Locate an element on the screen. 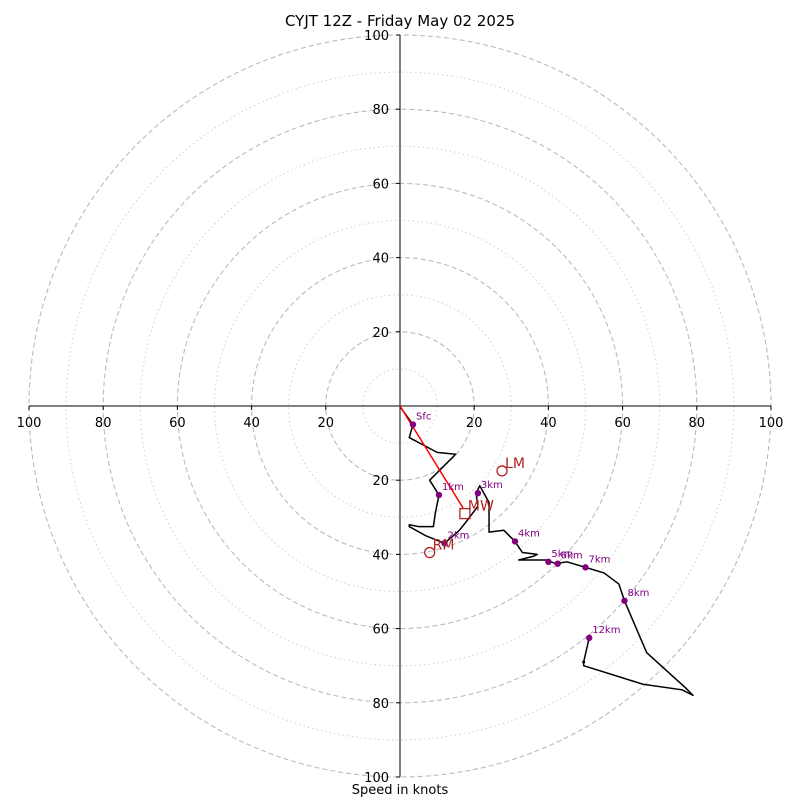  height-marker-6km is located at coordinates (557, 563).